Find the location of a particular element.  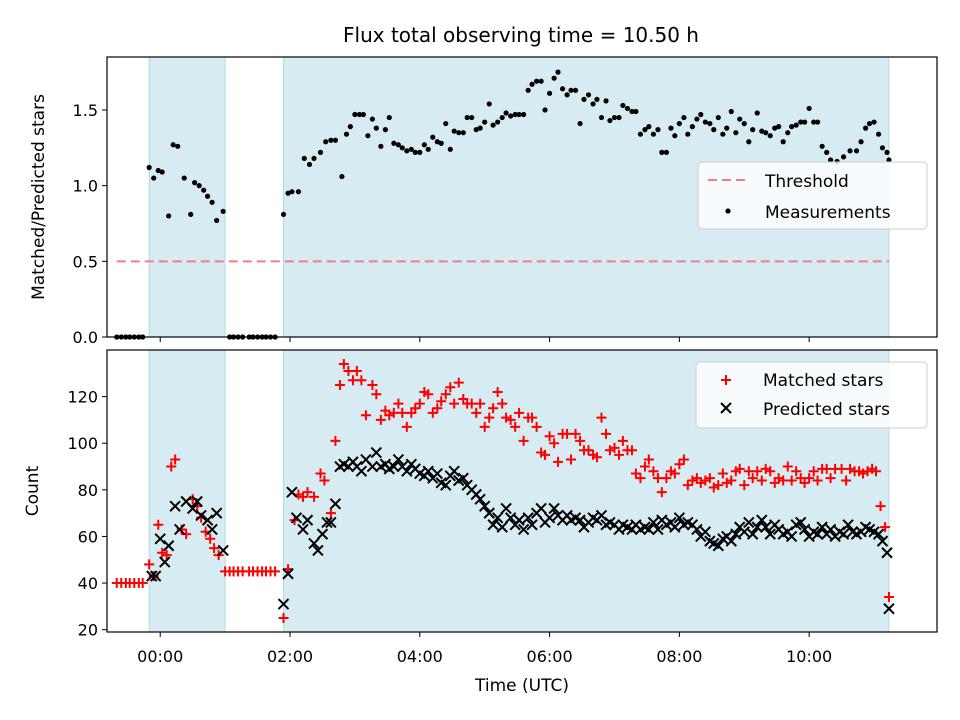

y-axis-label: Count is located at coordinates (33, 490).